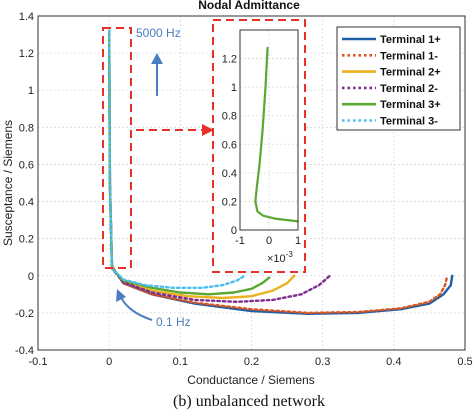 The width and height of the screenshot is (474, 414). I want to click on inset-plot-frame, so click(269, 130).